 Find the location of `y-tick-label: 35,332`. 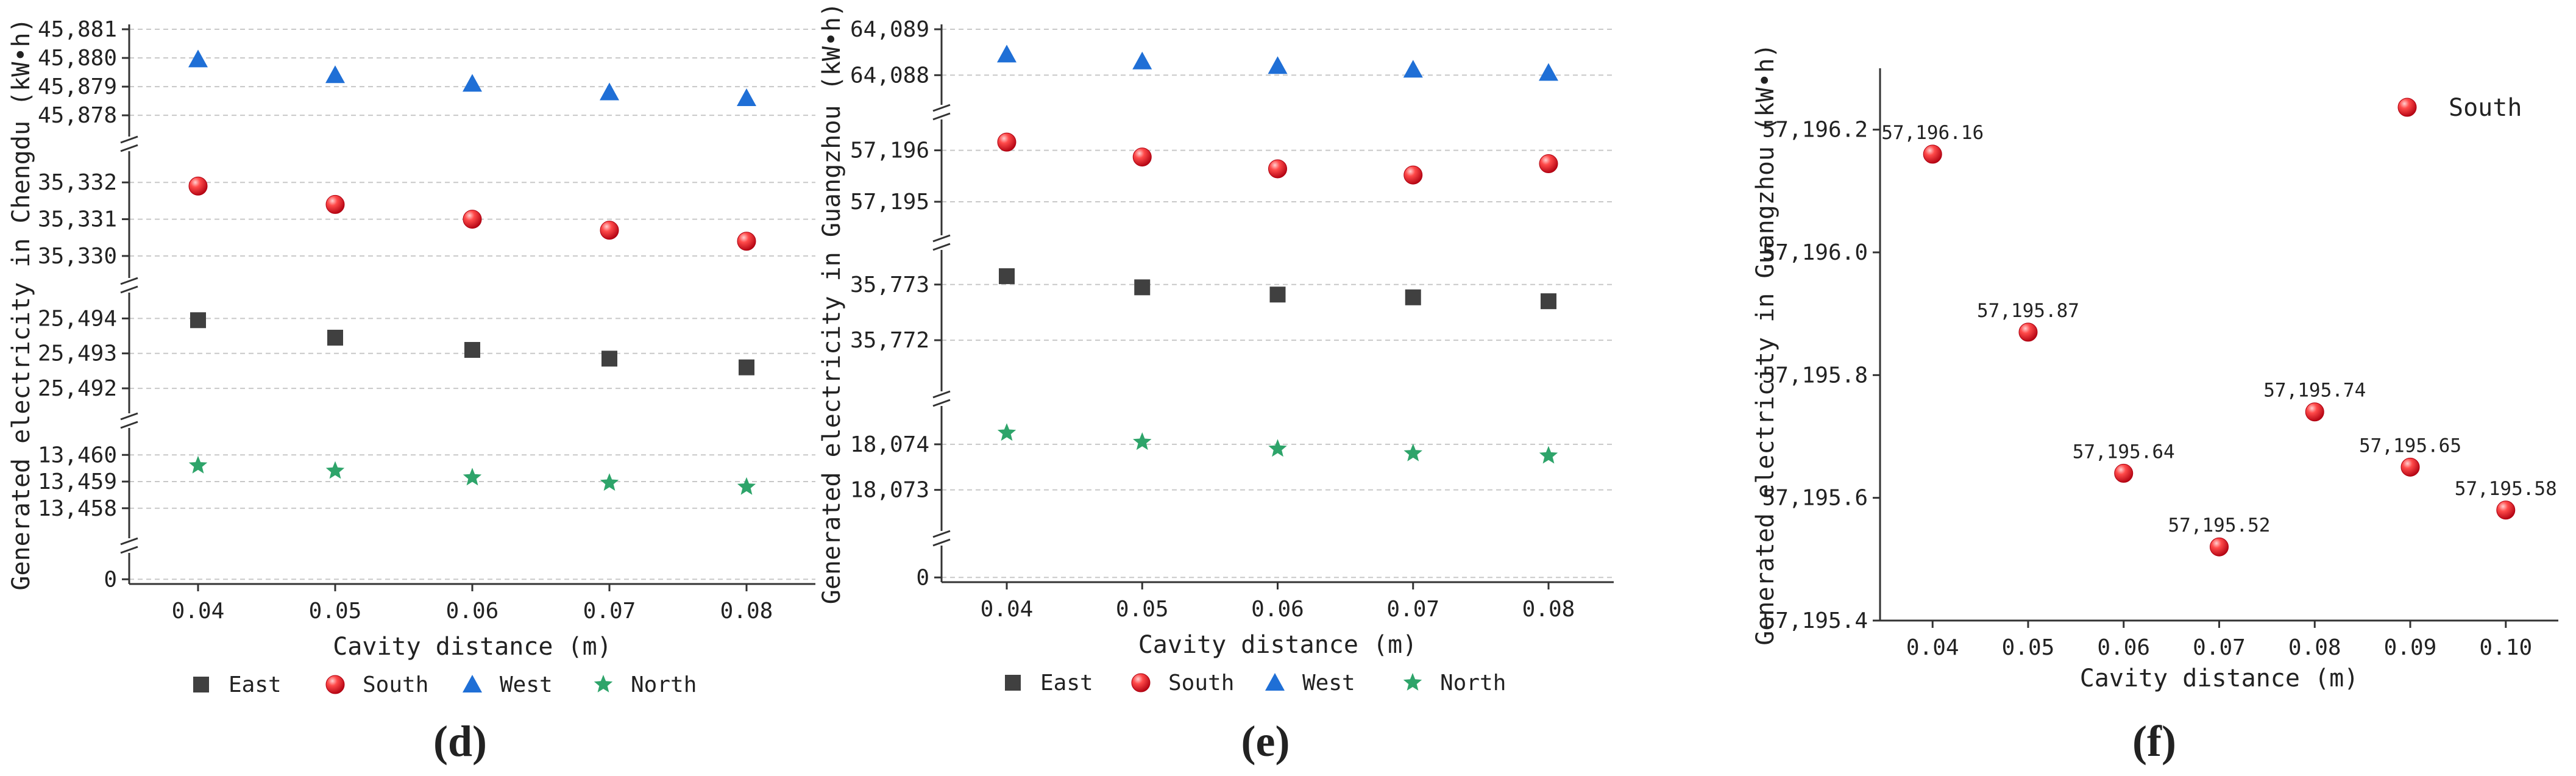

y-tick-label: 35,332 is located at coordinates (77, 182).